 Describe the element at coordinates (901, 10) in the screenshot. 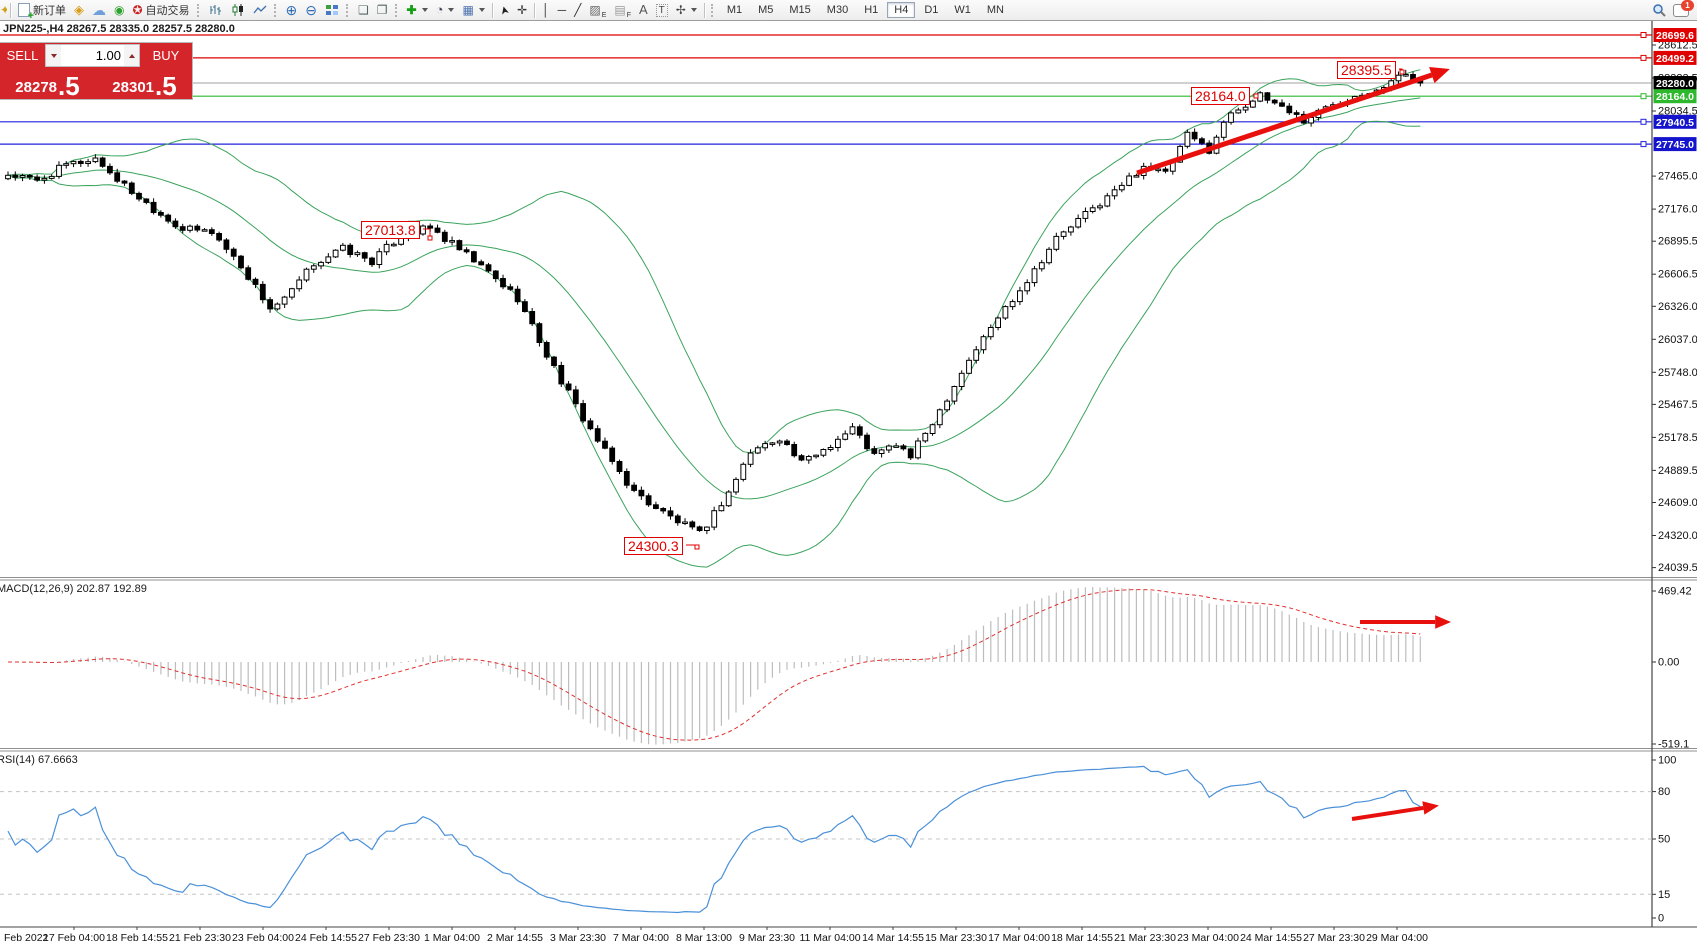

I see `timeframe-h4: H4` at that location.